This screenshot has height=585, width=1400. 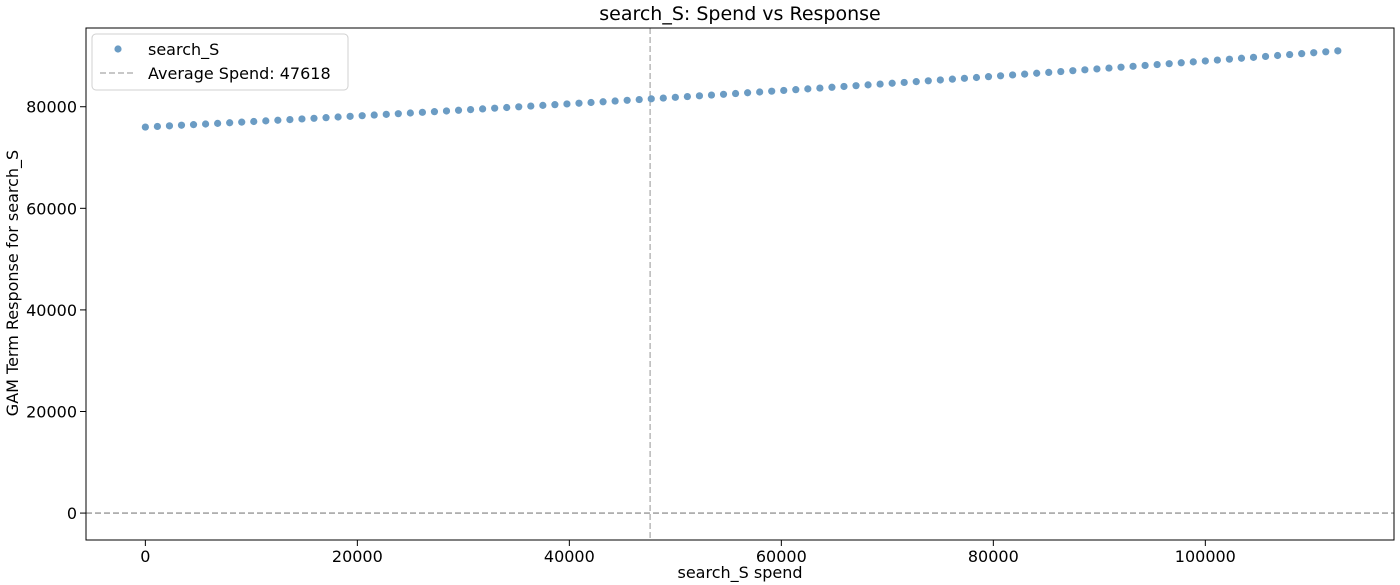 I want to click on legend-label-average-spend: Average Spend: 47618, so click(x=239, y=73).